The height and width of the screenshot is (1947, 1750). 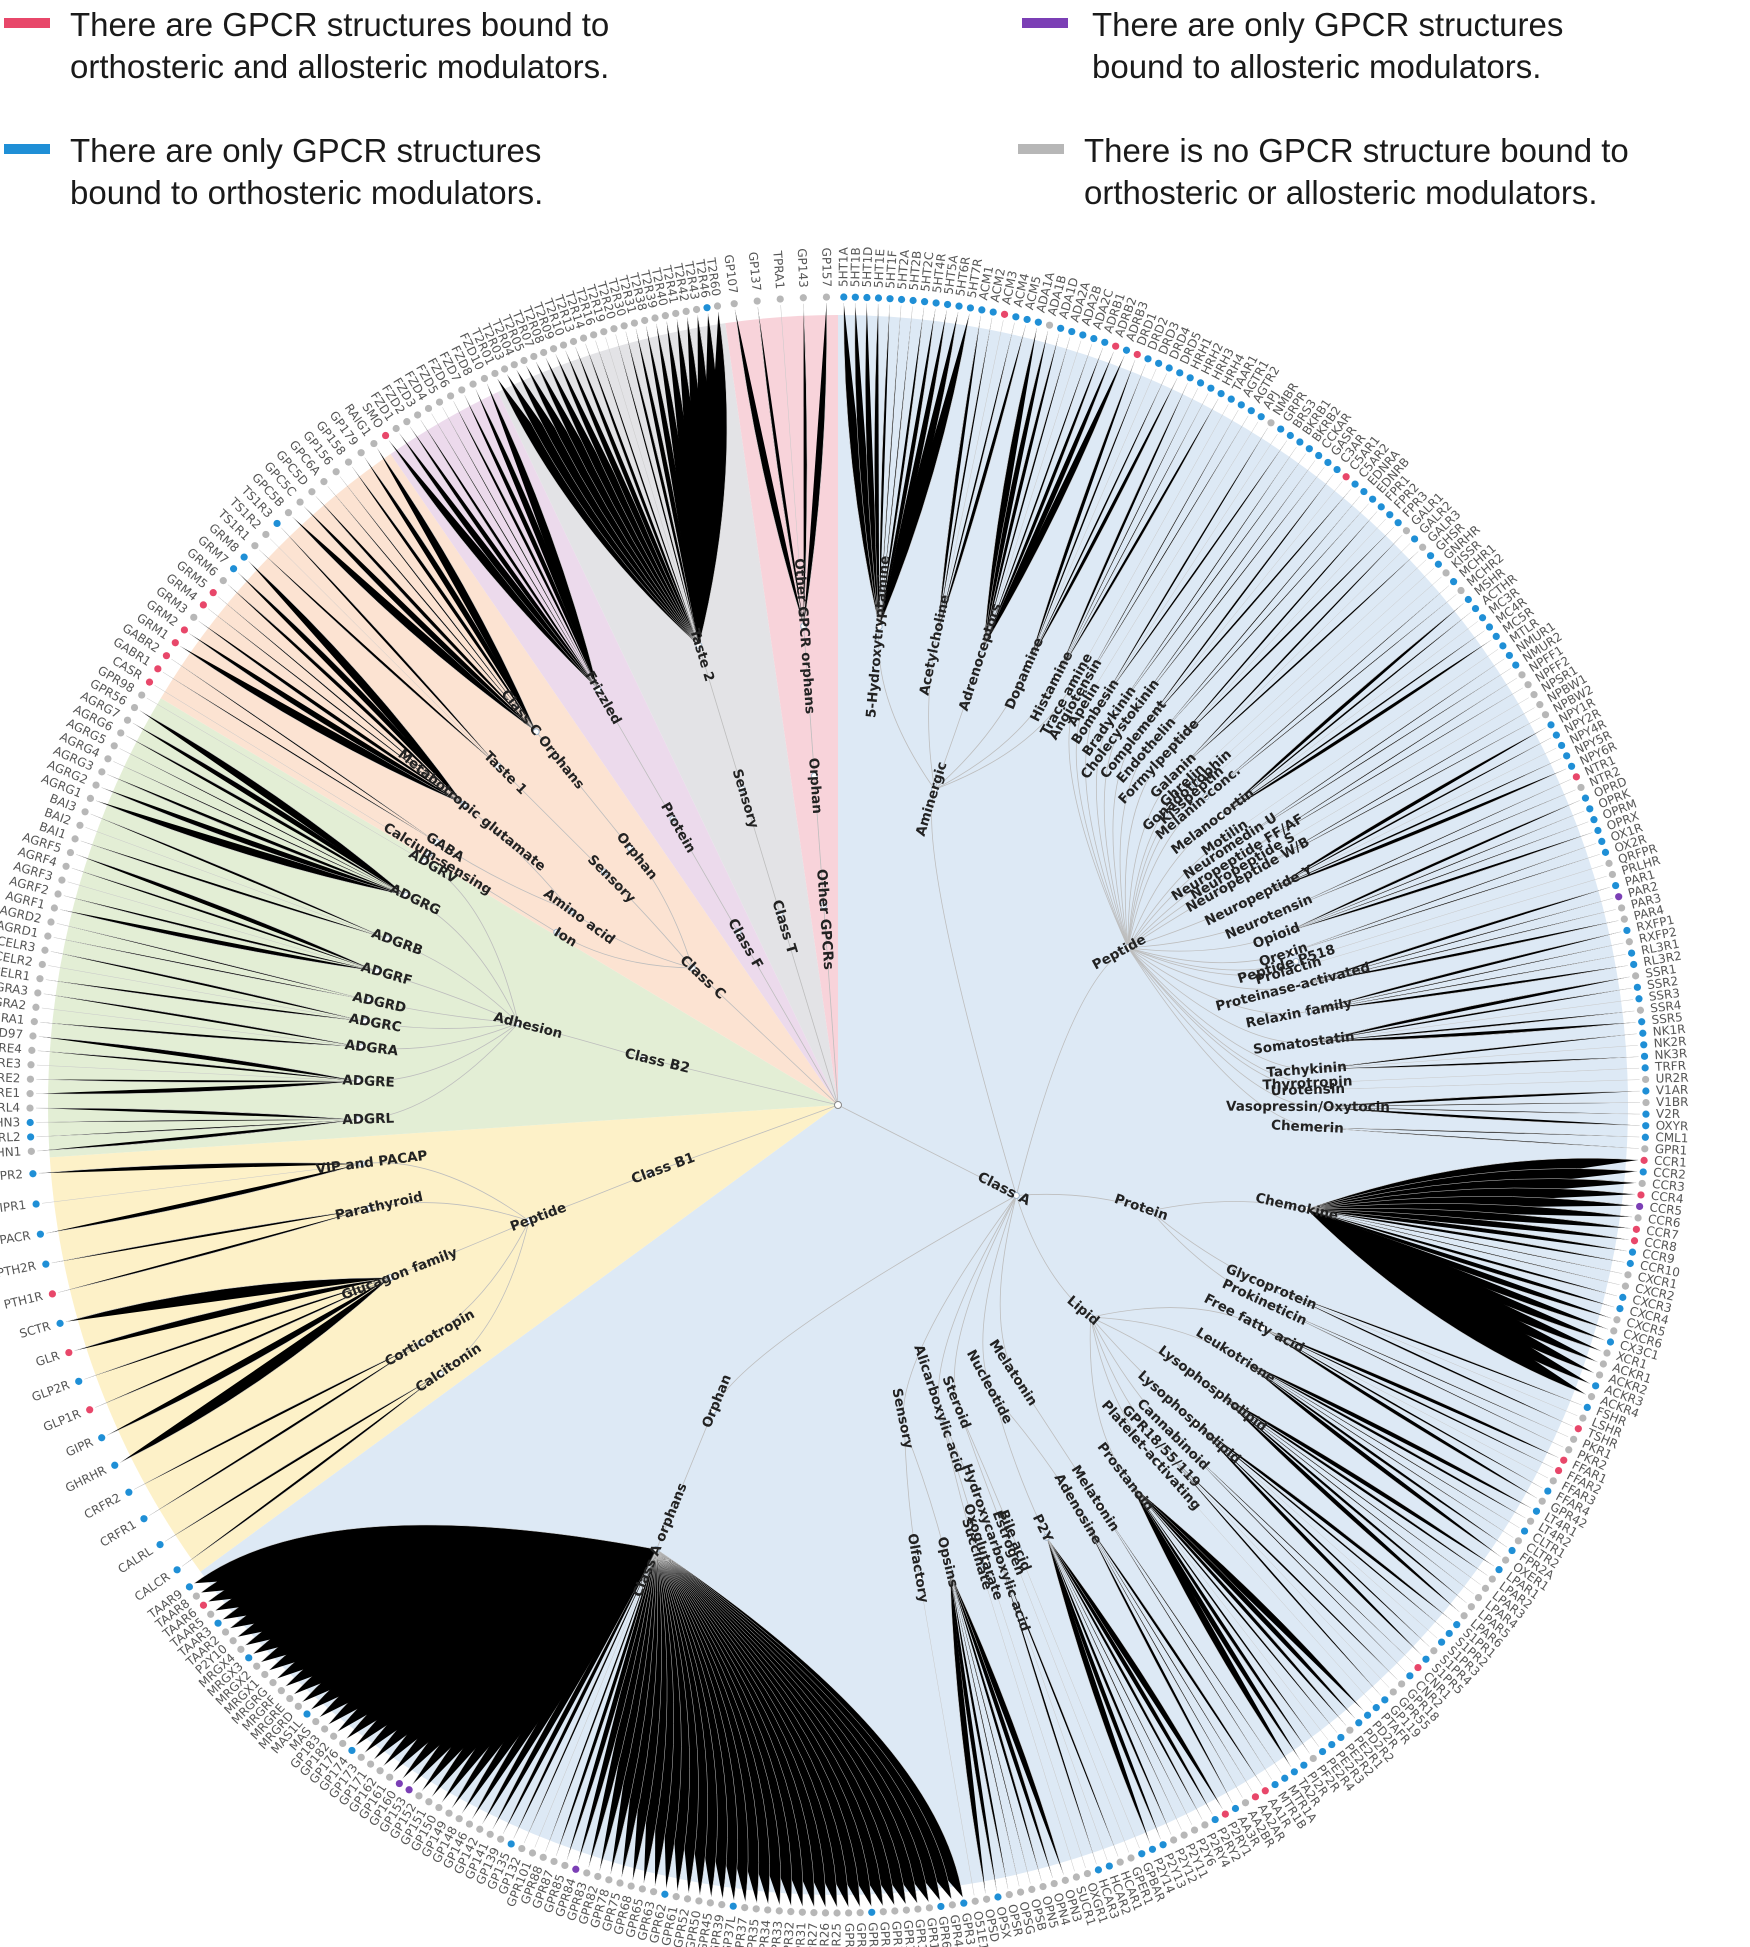 I want to click on leaf-mrgre-status-dot, so click(x=290, y=1698).